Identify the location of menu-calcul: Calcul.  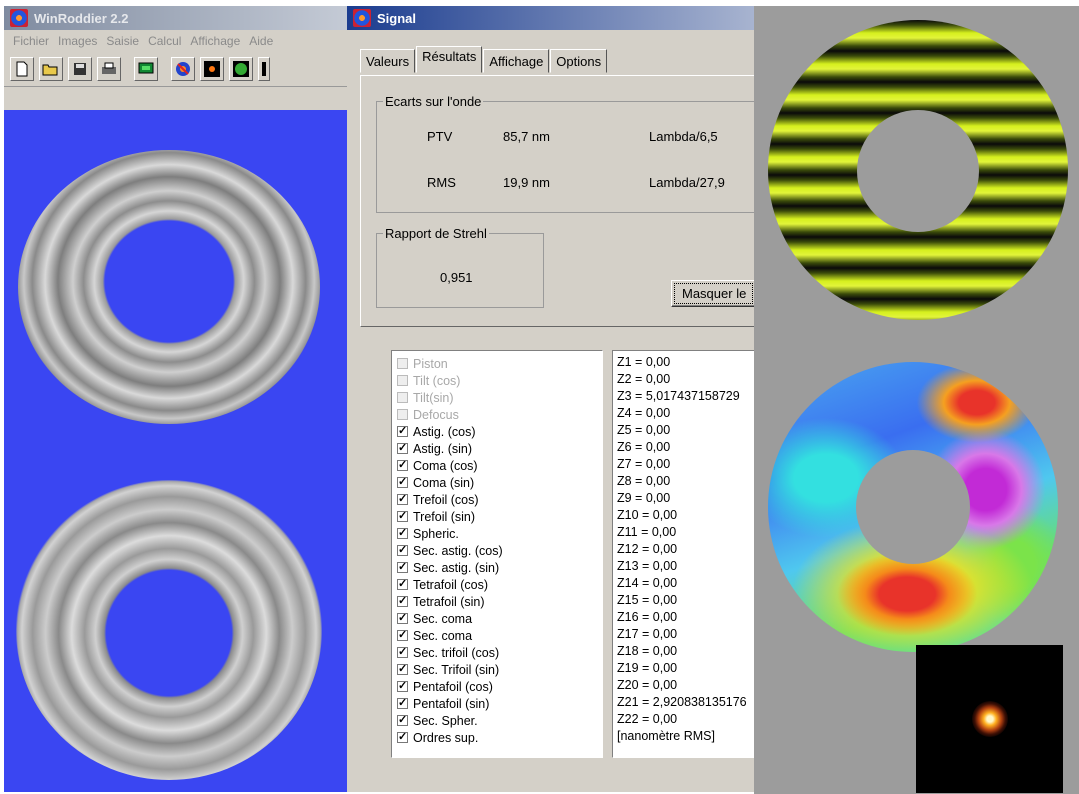
(165, 41).